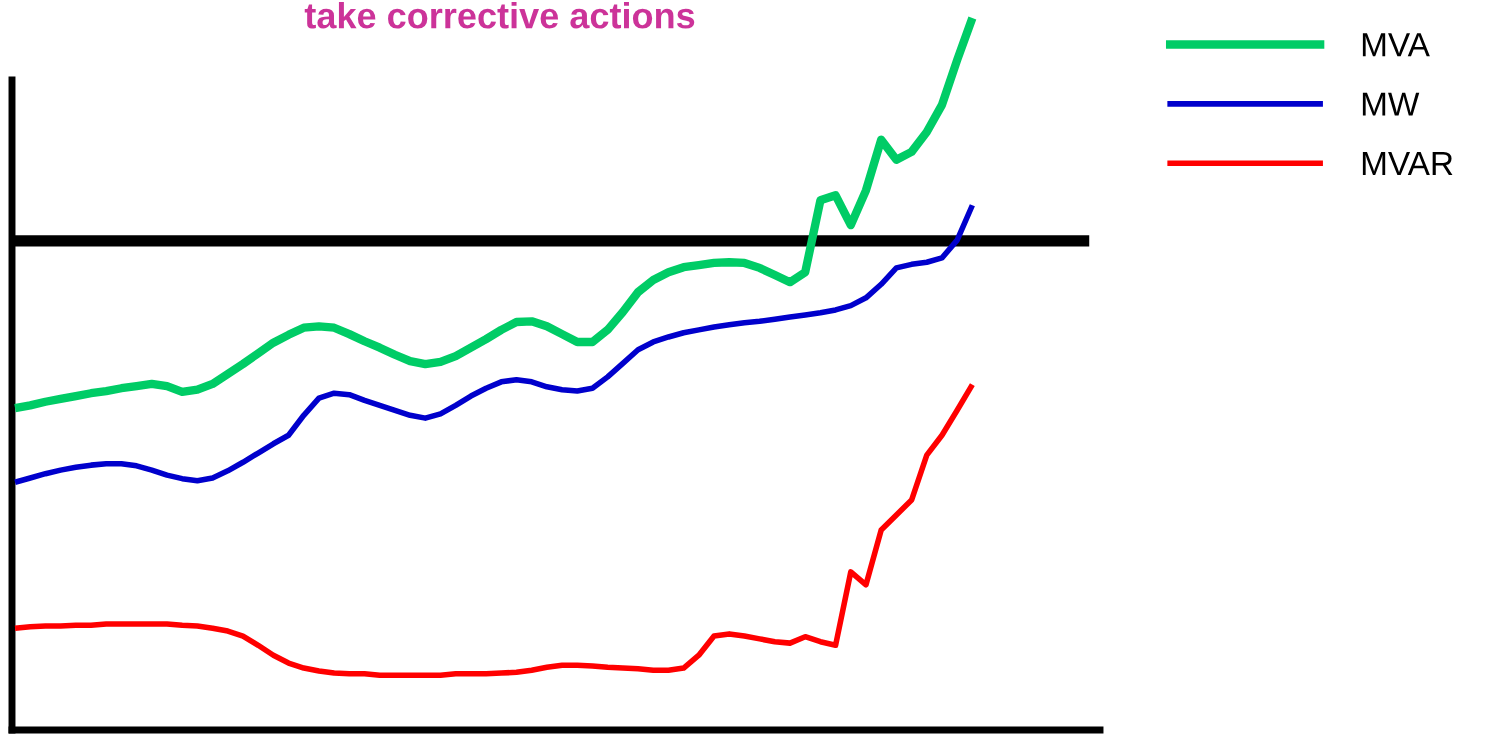 This screenshot has width=1494, height=736. Describe the element at coordinates (499, 15) in the screenshot. I see `chart-title: take corrective actions` at that location.